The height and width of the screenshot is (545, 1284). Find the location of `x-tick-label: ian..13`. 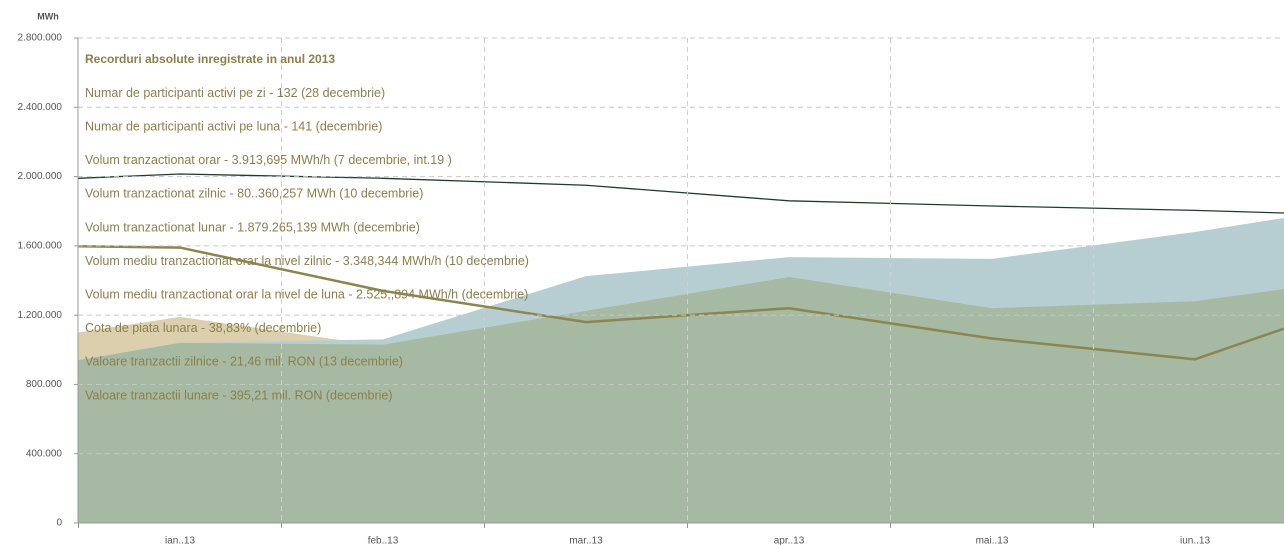

x-tick-label: ian..13 is located at coordinates (180, 540).